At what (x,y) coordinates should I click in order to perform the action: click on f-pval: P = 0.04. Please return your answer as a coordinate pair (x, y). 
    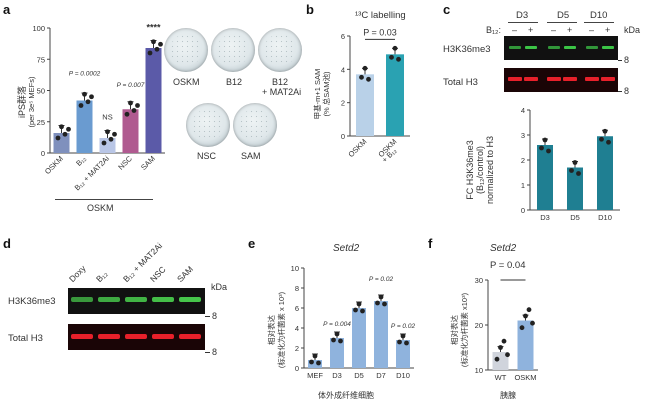
    Looking at the image, I should click on (508, 265).